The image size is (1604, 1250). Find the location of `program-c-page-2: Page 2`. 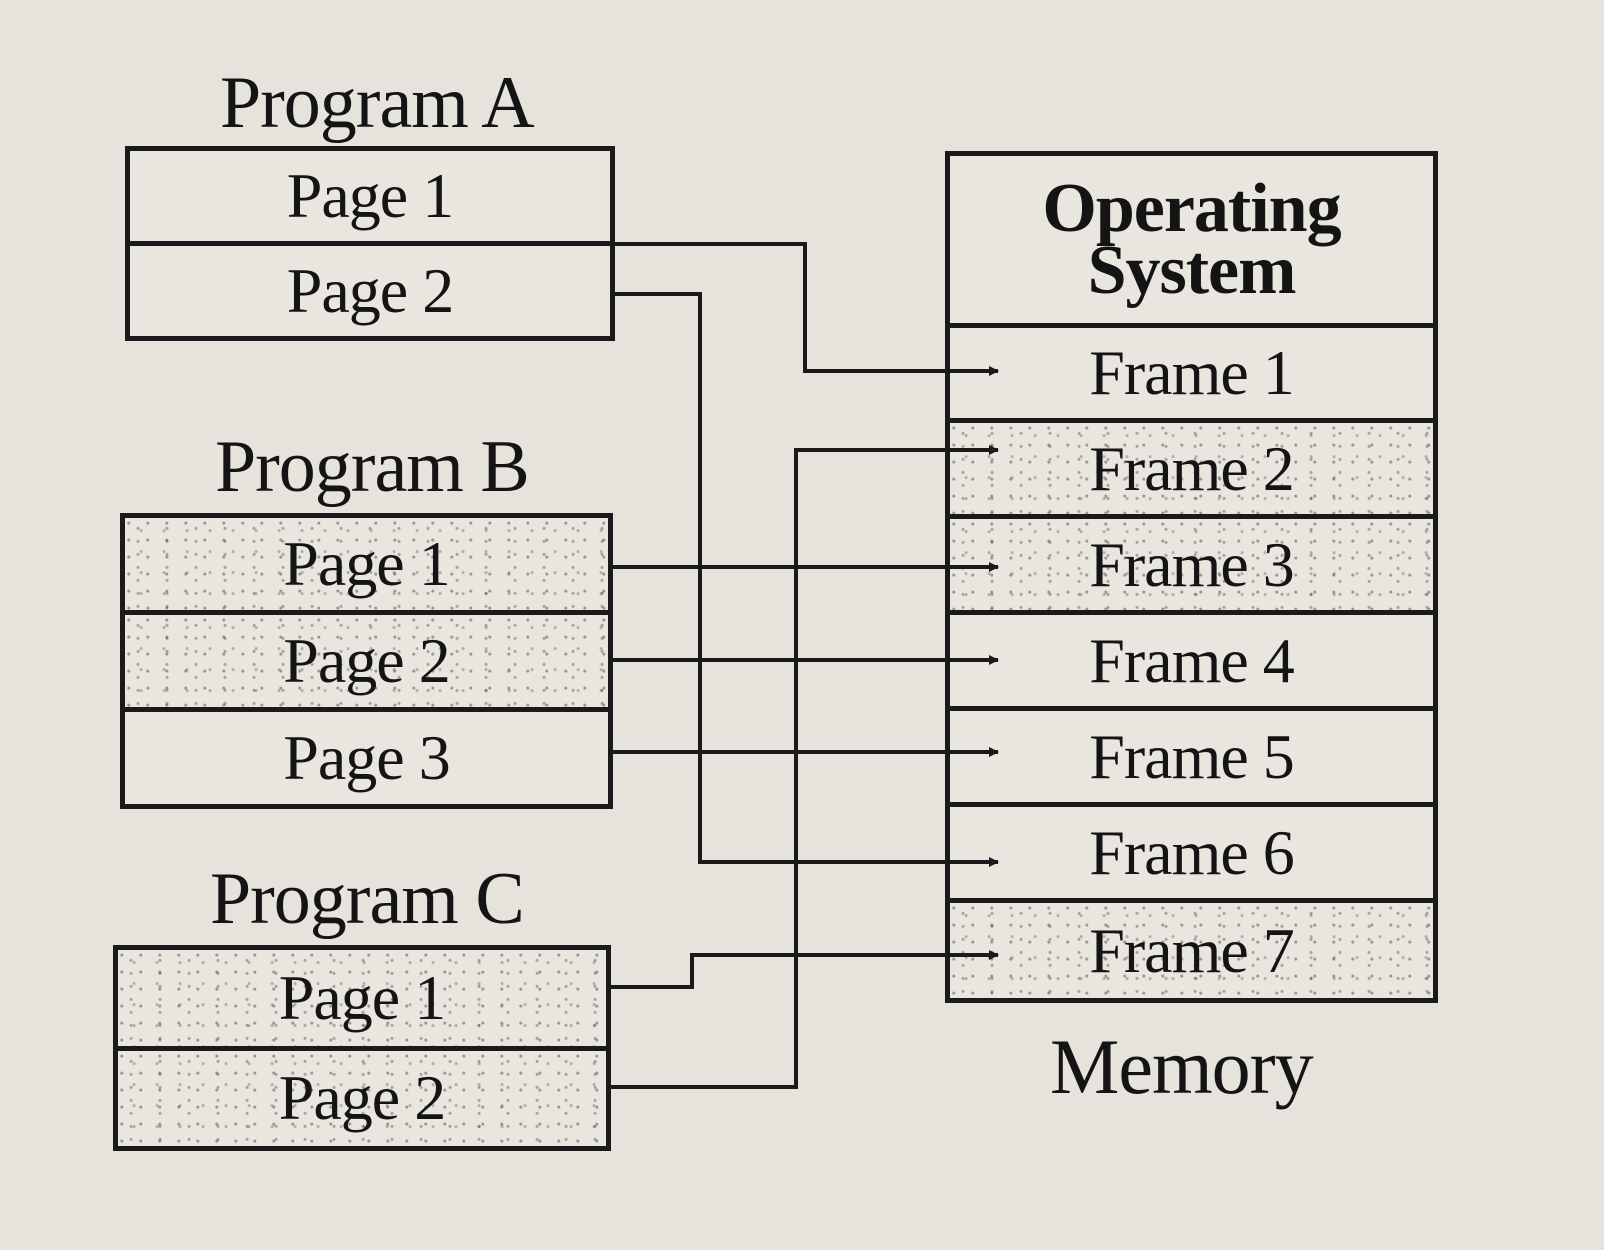

program-c-page-2: Page 2 is located at coordinates (362, 1095).